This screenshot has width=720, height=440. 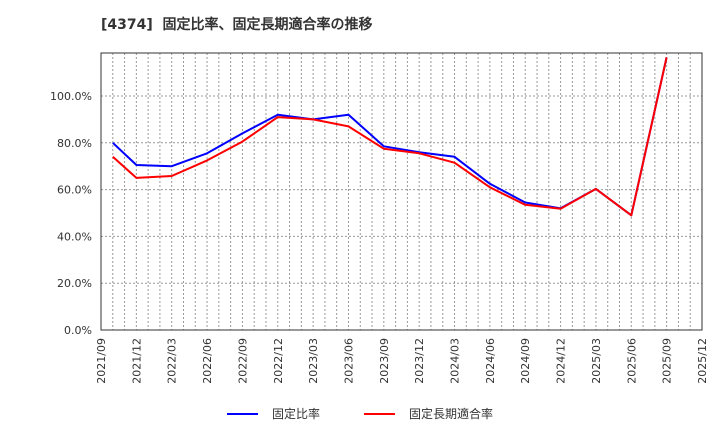 What do you see at coordinates (379, 413) in the screenshot?
I see `legend-swatch-red` at bounding box center [379, 413].